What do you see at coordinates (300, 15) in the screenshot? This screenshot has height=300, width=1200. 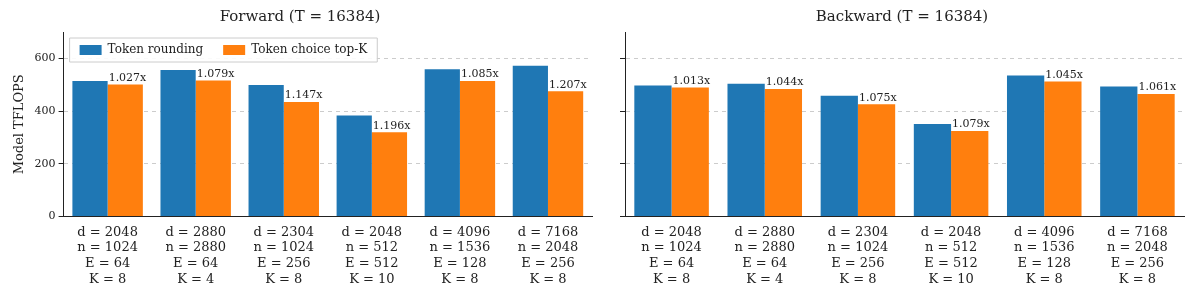 I see `chart-title: Forward (T = 16384)` at bounding box center [300, 15].